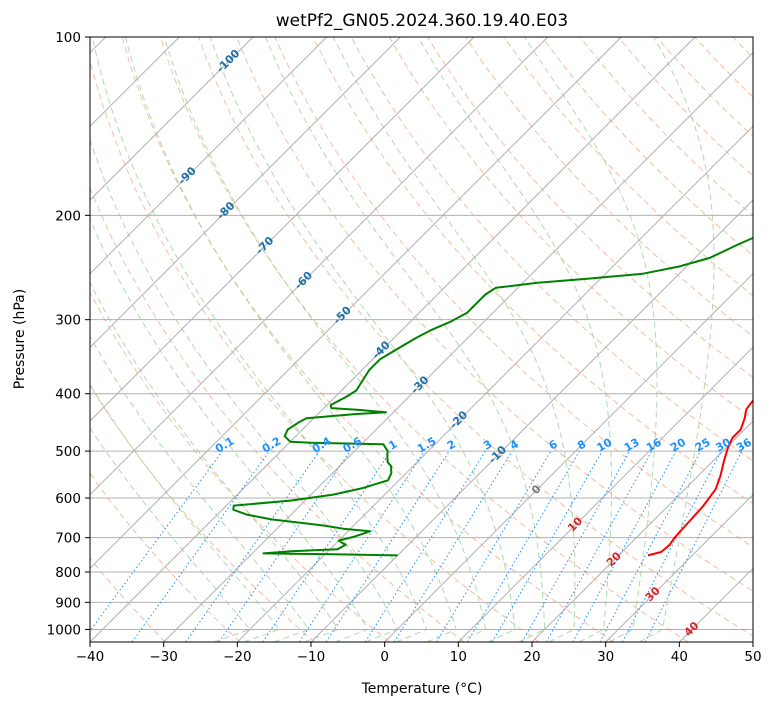 This screenshot has width=775, height=708. I want to click on mixing-ratio-label: 0.1, so click(224, 445).